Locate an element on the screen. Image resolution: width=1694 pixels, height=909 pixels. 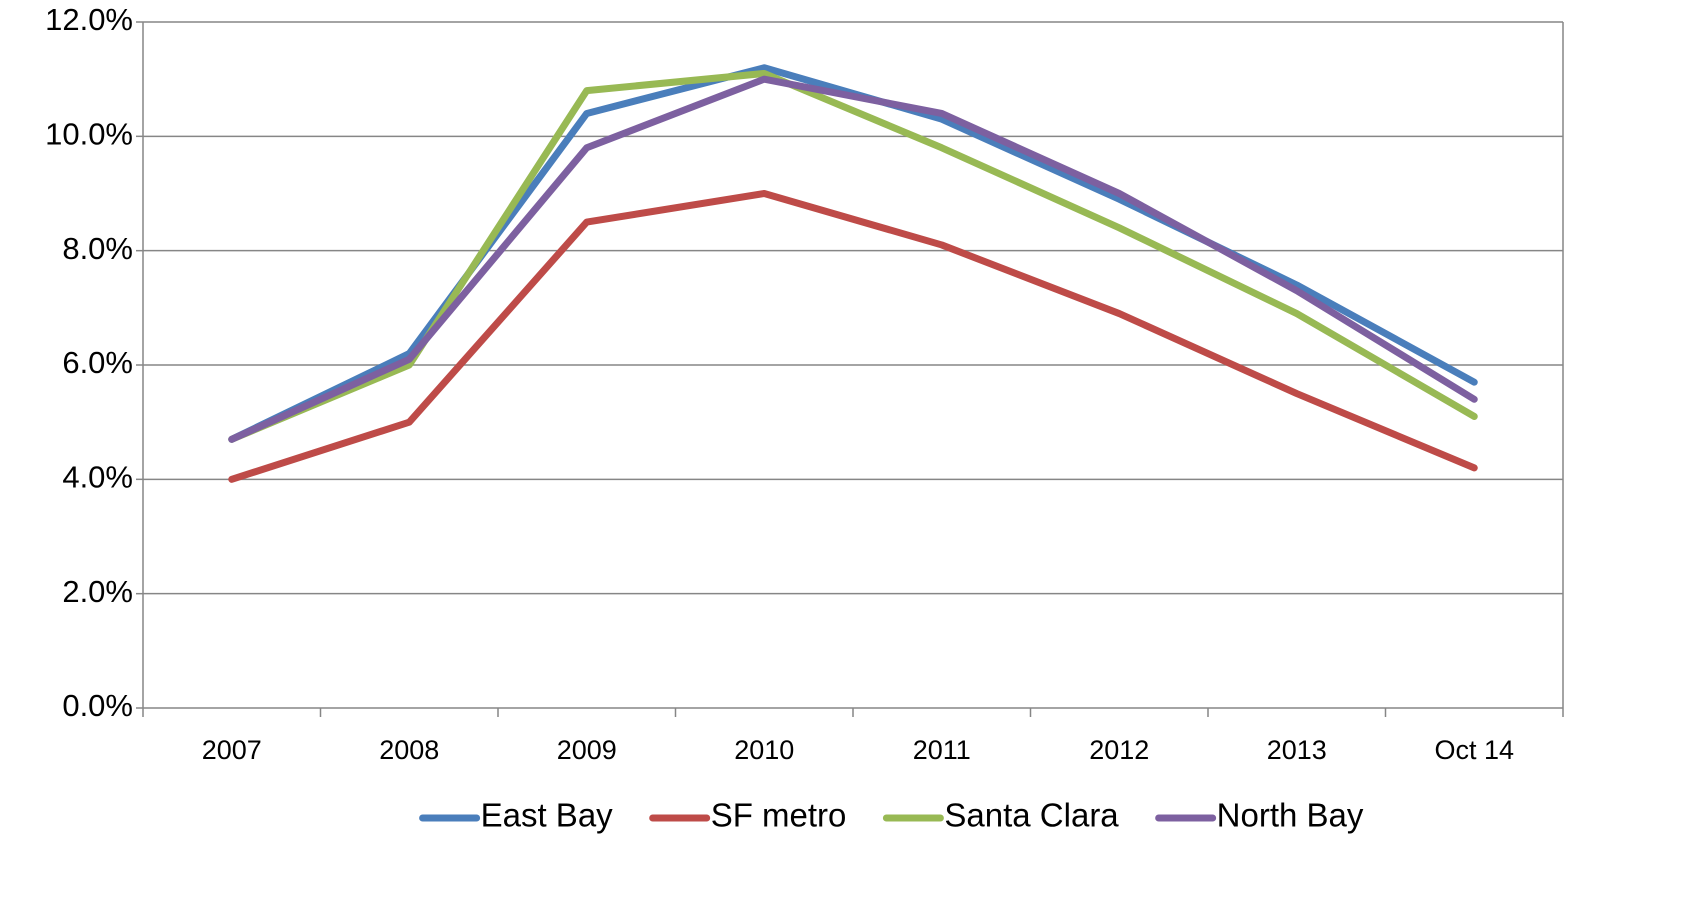
y-tick-label: 0.0% is located at coordinates (97, 705).